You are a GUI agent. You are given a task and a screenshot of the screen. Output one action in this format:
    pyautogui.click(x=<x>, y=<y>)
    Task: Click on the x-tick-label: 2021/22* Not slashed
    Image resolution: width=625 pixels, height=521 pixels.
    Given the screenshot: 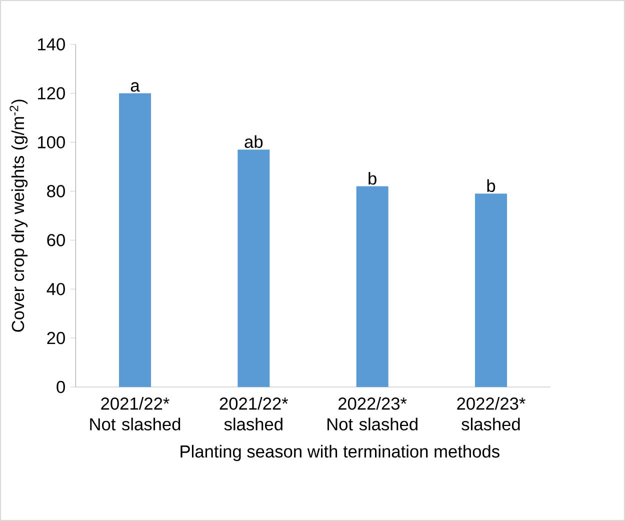 What is the action you would take?
    pyautogui.click(x=135, y=413)
    